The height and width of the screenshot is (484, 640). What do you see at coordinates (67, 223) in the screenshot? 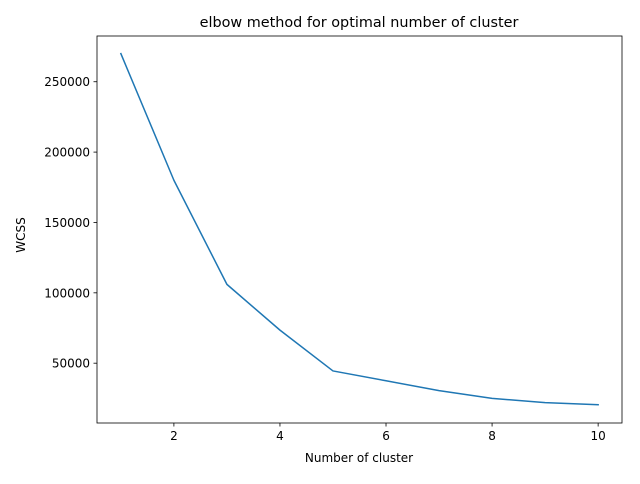
I see `y-tick-label: 150000` at bounding box center [67, 223].